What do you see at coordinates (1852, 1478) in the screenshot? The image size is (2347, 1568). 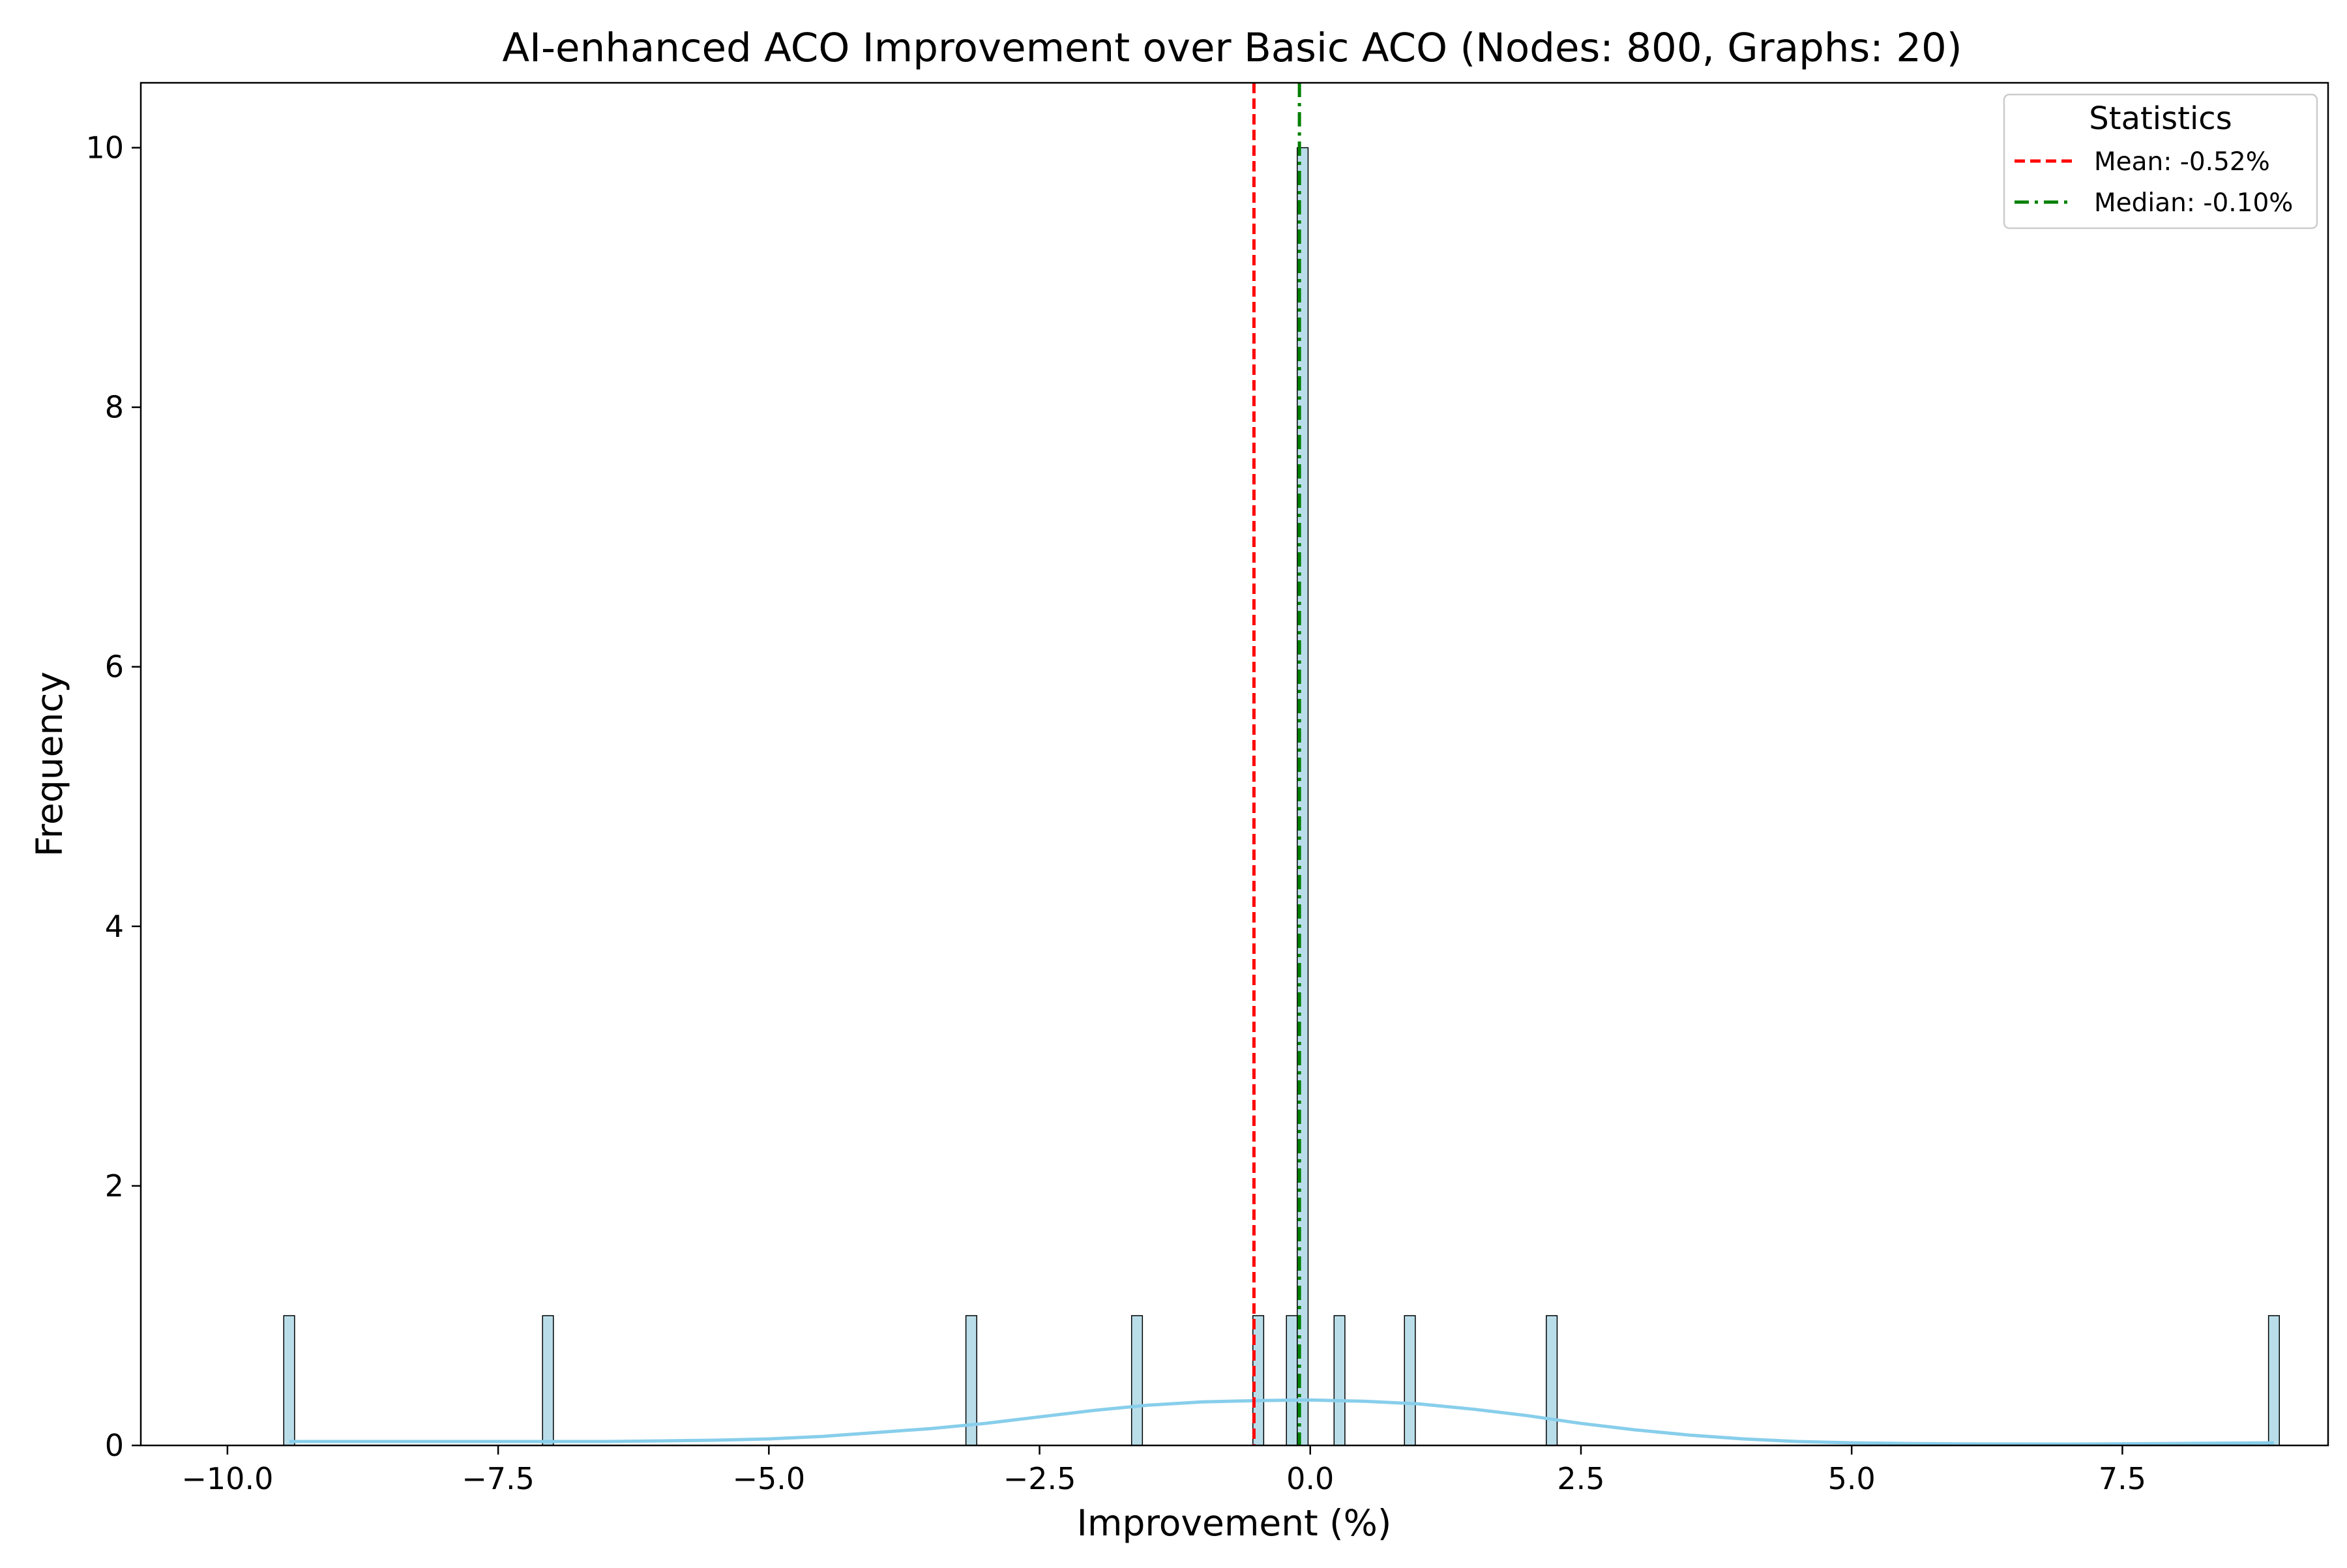 I see `x-tick-label: 5.0` at bounding box center [1852, 1478].